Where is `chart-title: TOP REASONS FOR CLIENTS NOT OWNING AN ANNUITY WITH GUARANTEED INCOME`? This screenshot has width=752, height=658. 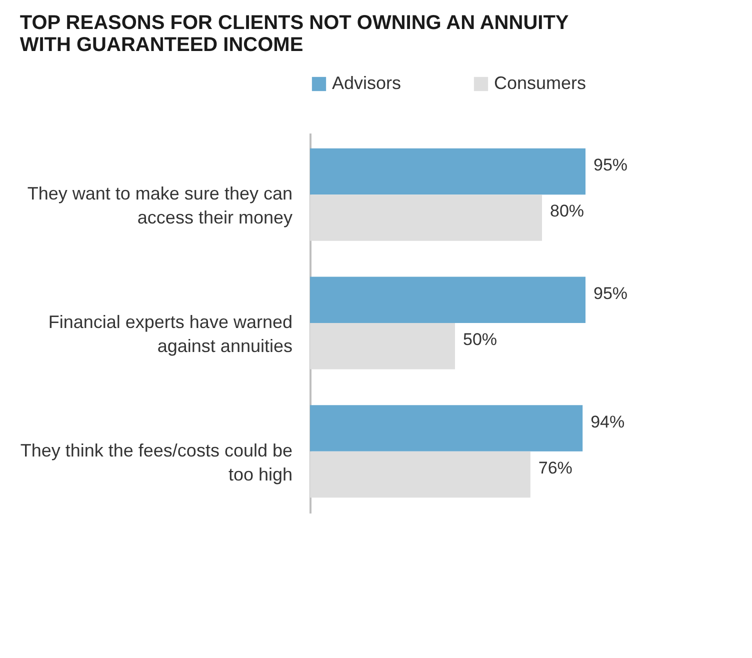 chart-title: TOP REASONS FOR CLIENTS NOT OWNING AN ANNUITY WITH GUARANTEED INCOME is located at coordinates (295, 34).